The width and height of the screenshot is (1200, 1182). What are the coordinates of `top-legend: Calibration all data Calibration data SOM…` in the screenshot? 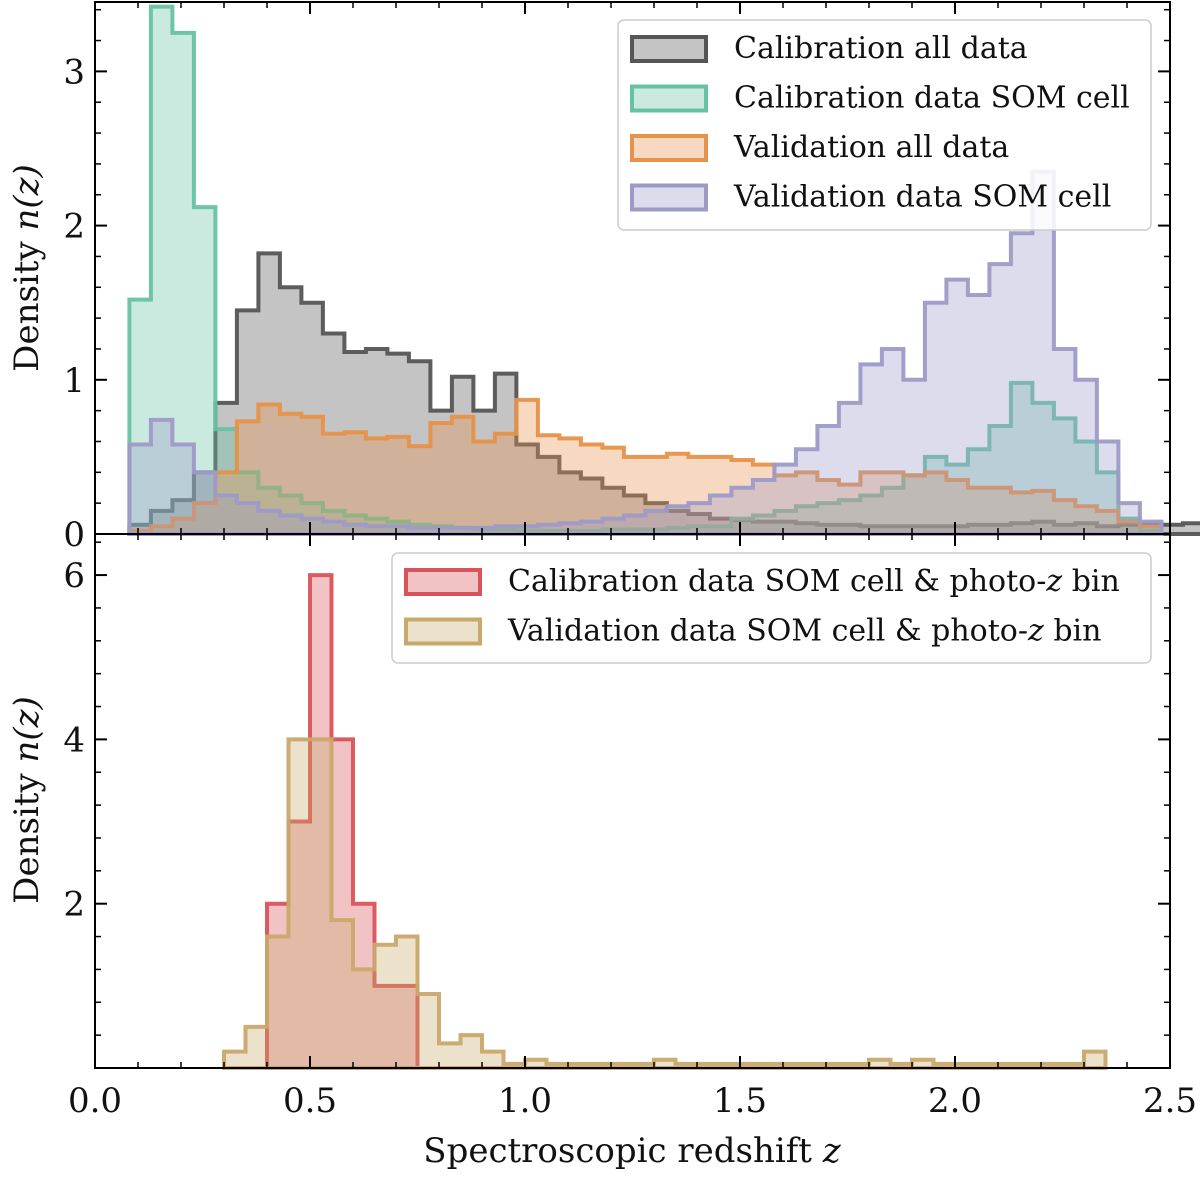 It's located at (884, 125).